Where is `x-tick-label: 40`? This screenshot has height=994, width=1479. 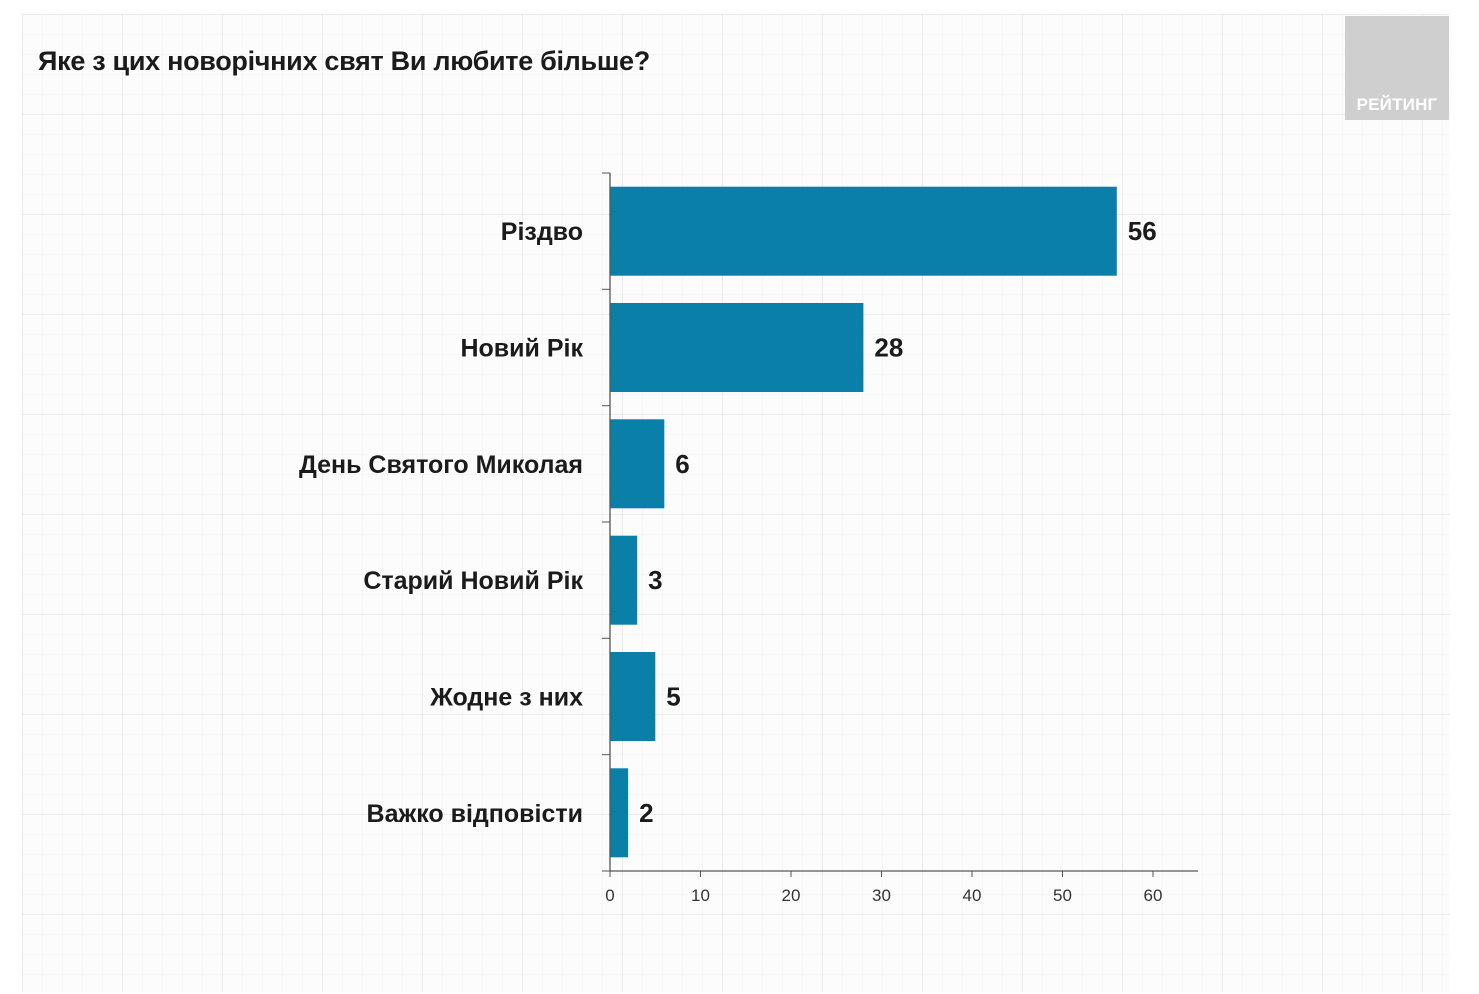 x-tick-label: 40 is located at coordinates (972, 895).